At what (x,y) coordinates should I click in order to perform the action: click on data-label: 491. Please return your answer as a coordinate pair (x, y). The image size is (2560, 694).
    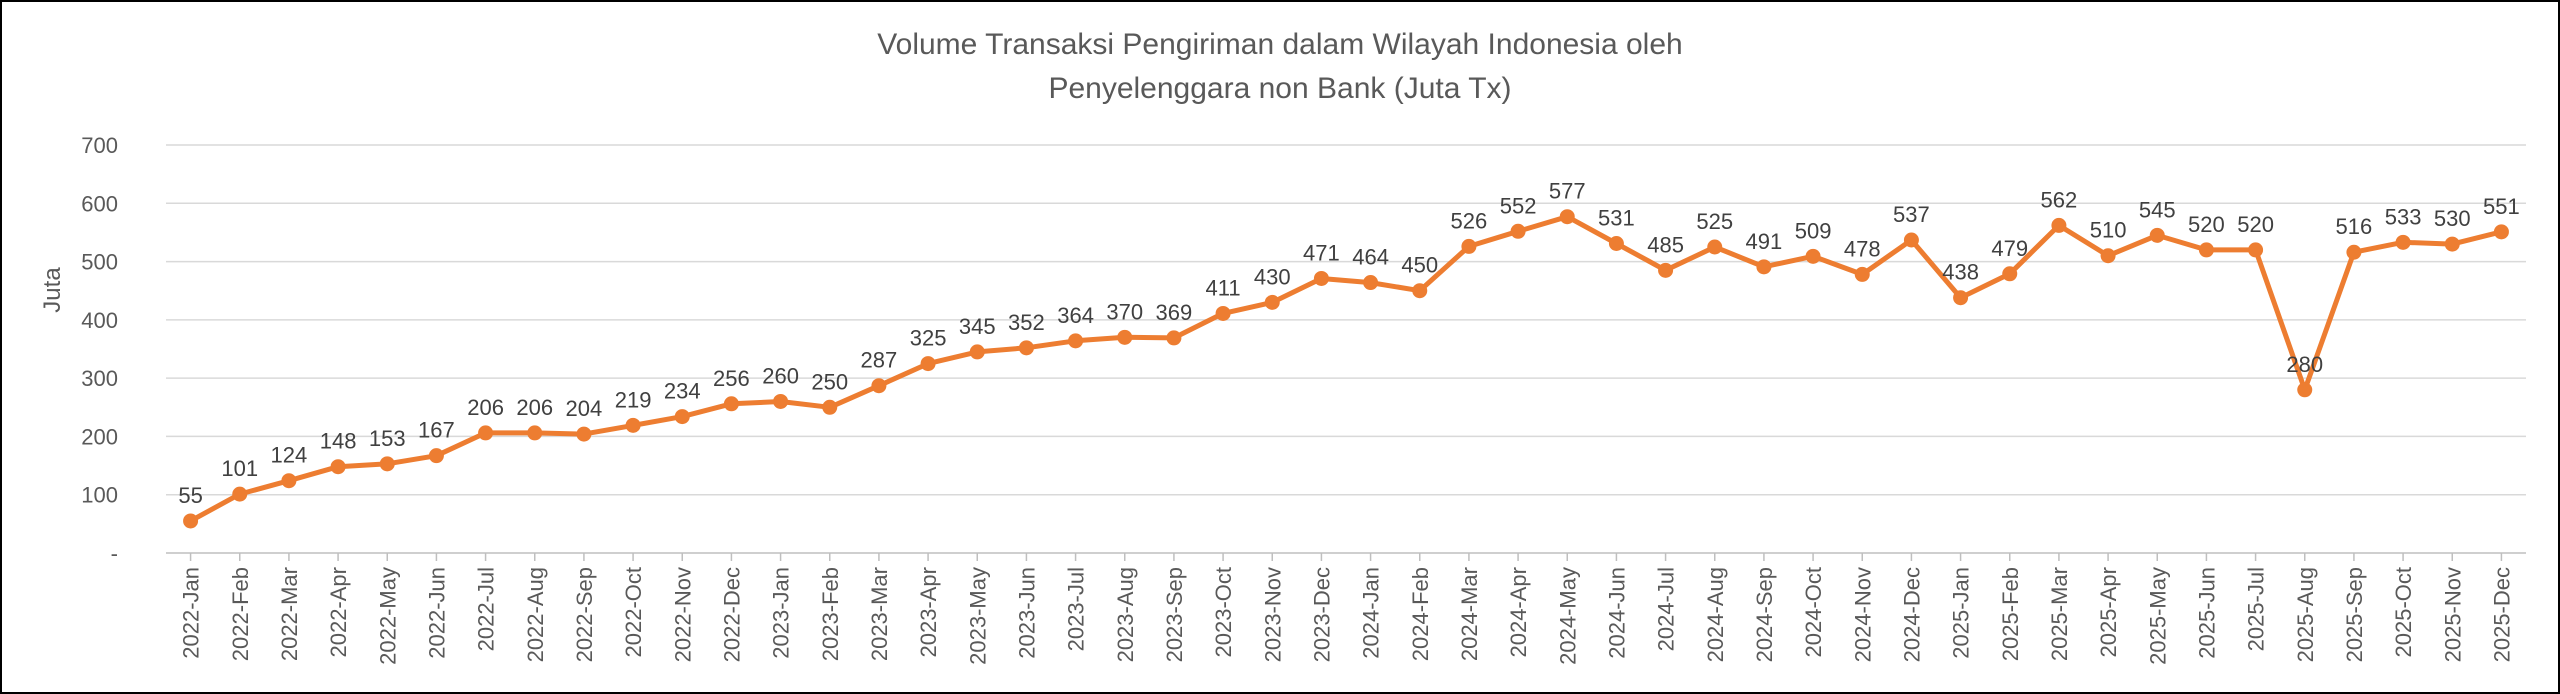
    Looking at the image, I should click on (1764, 241).